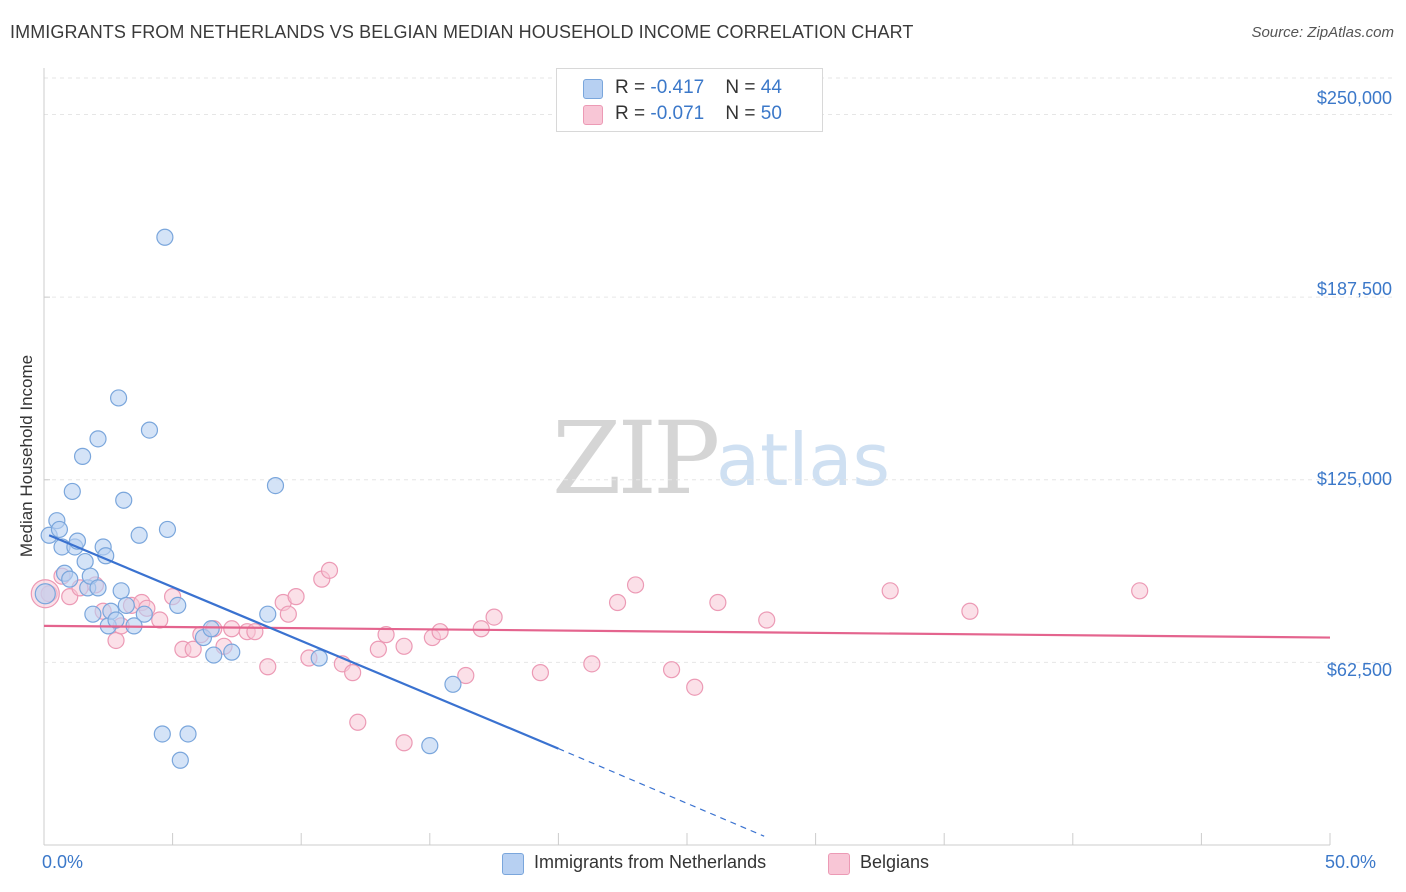 The image size is (1406, 892). Describe the element at coordinates (677, 87) in the screenshot. I see `legend-r-value-1: -0.417` at that location.